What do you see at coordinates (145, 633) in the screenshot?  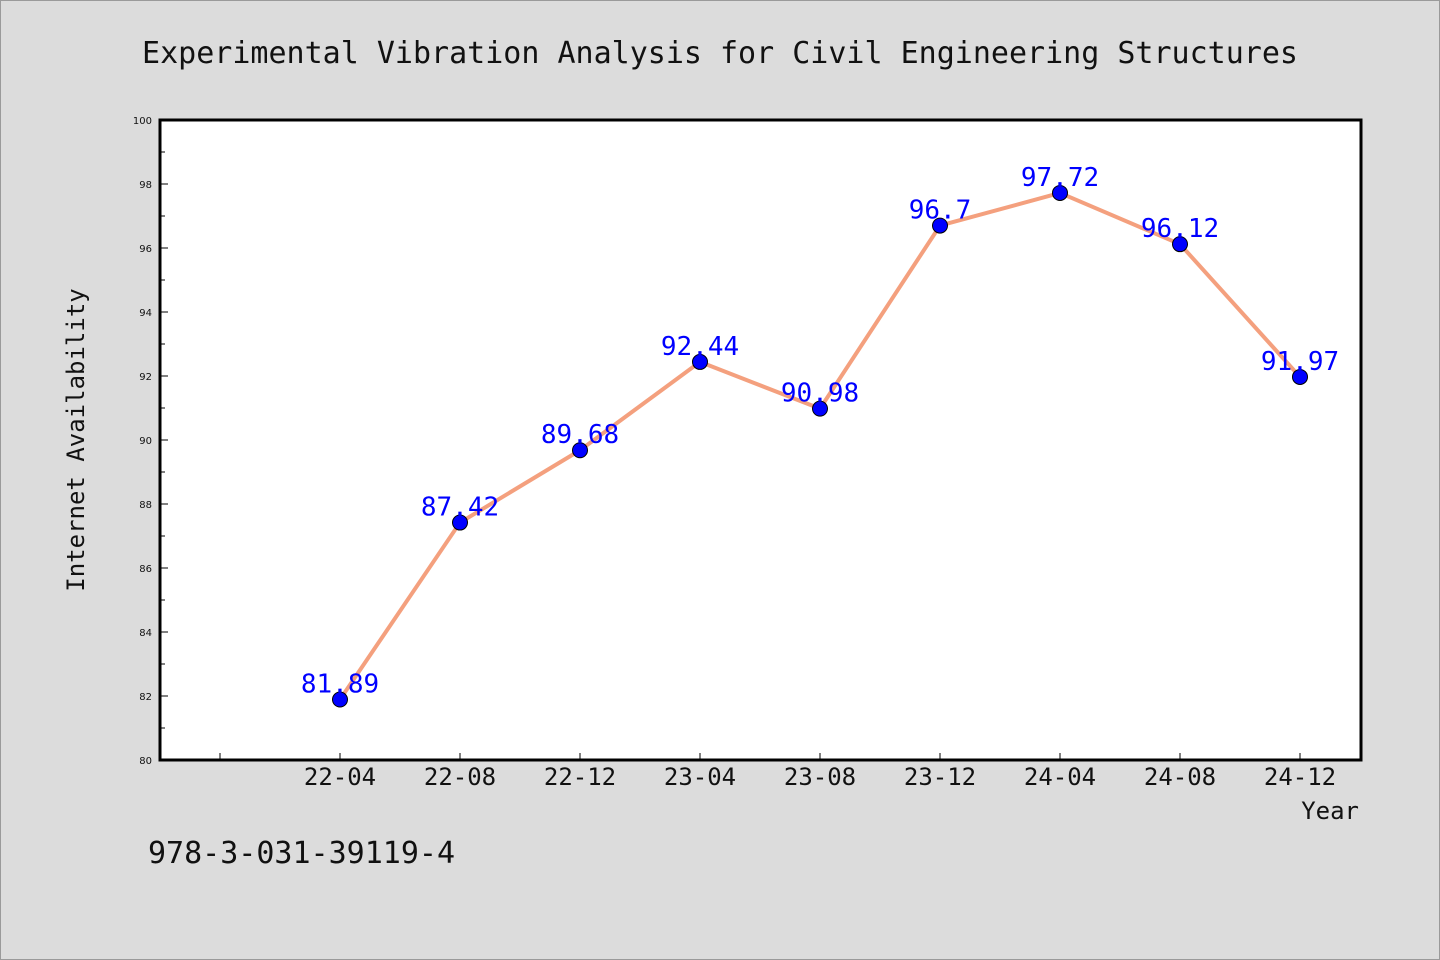 I see `y-tick-label: 84` at bounding box center [145, 633].